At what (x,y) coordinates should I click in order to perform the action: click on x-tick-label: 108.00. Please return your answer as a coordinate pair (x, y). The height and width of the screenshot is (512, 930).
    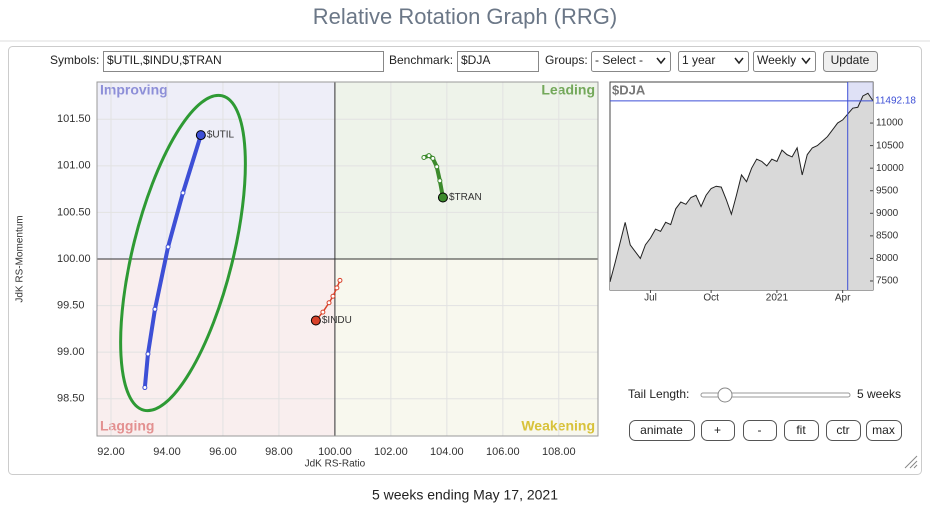
    Looking at the image, I should click on (559, 452).